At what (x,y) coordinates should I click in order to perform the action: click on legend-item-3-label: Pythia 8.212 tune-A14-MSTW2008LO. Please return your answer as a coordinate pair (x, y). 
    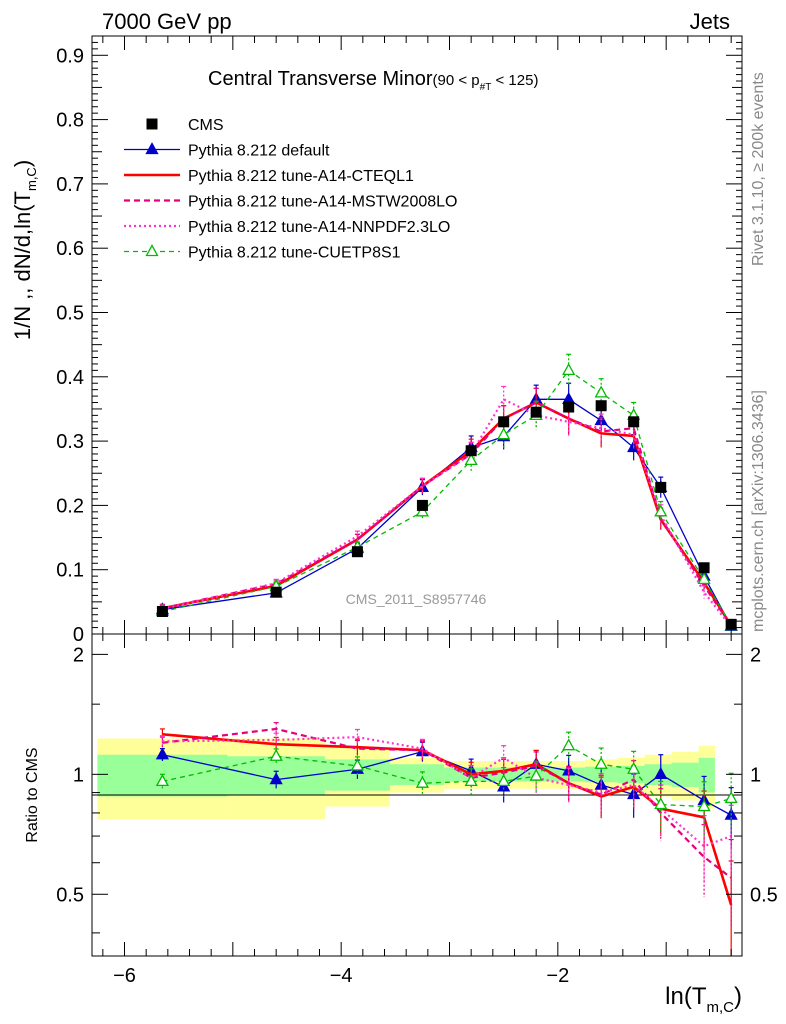
    Looking at the image, I should click on (322, 202).